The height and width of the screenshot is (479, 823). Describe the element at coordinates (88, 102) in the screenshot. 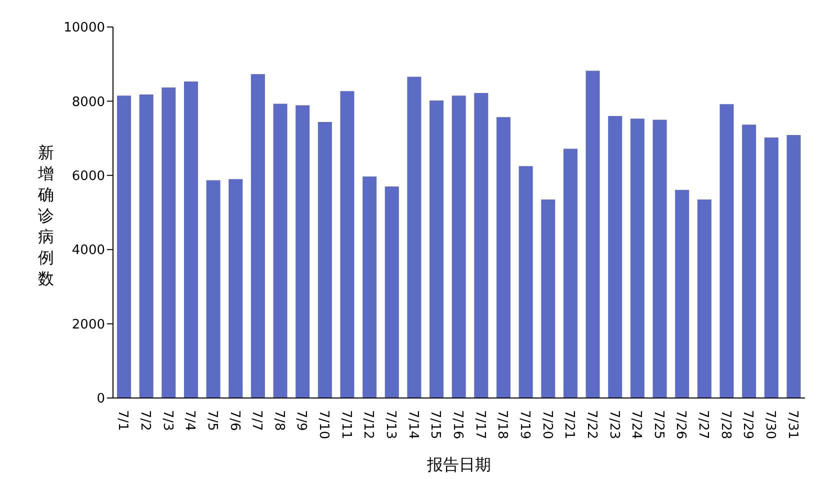

I see `y-tick-label: 8000` at that location.